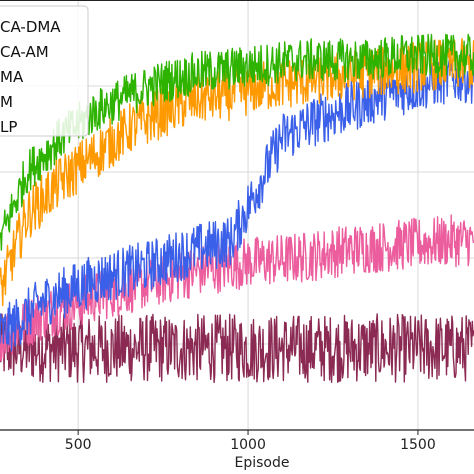 The height and width of the screenshot is (474, 474). What do you see at coordinates (78, 445) in the screenshot?
I see `x-tick-label: 500` at bounding box center [78, 445].